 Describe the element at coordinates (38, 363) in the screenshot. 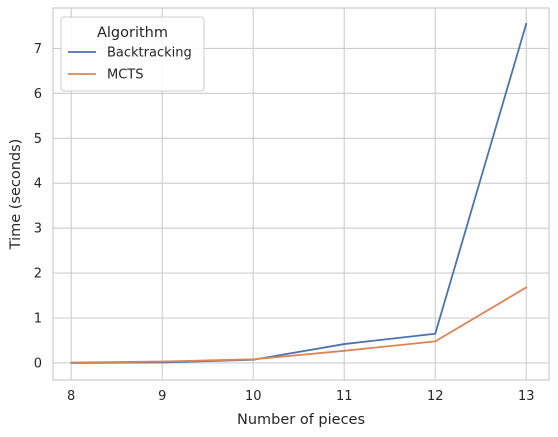

I see `y-tick-label: 0` at that location.